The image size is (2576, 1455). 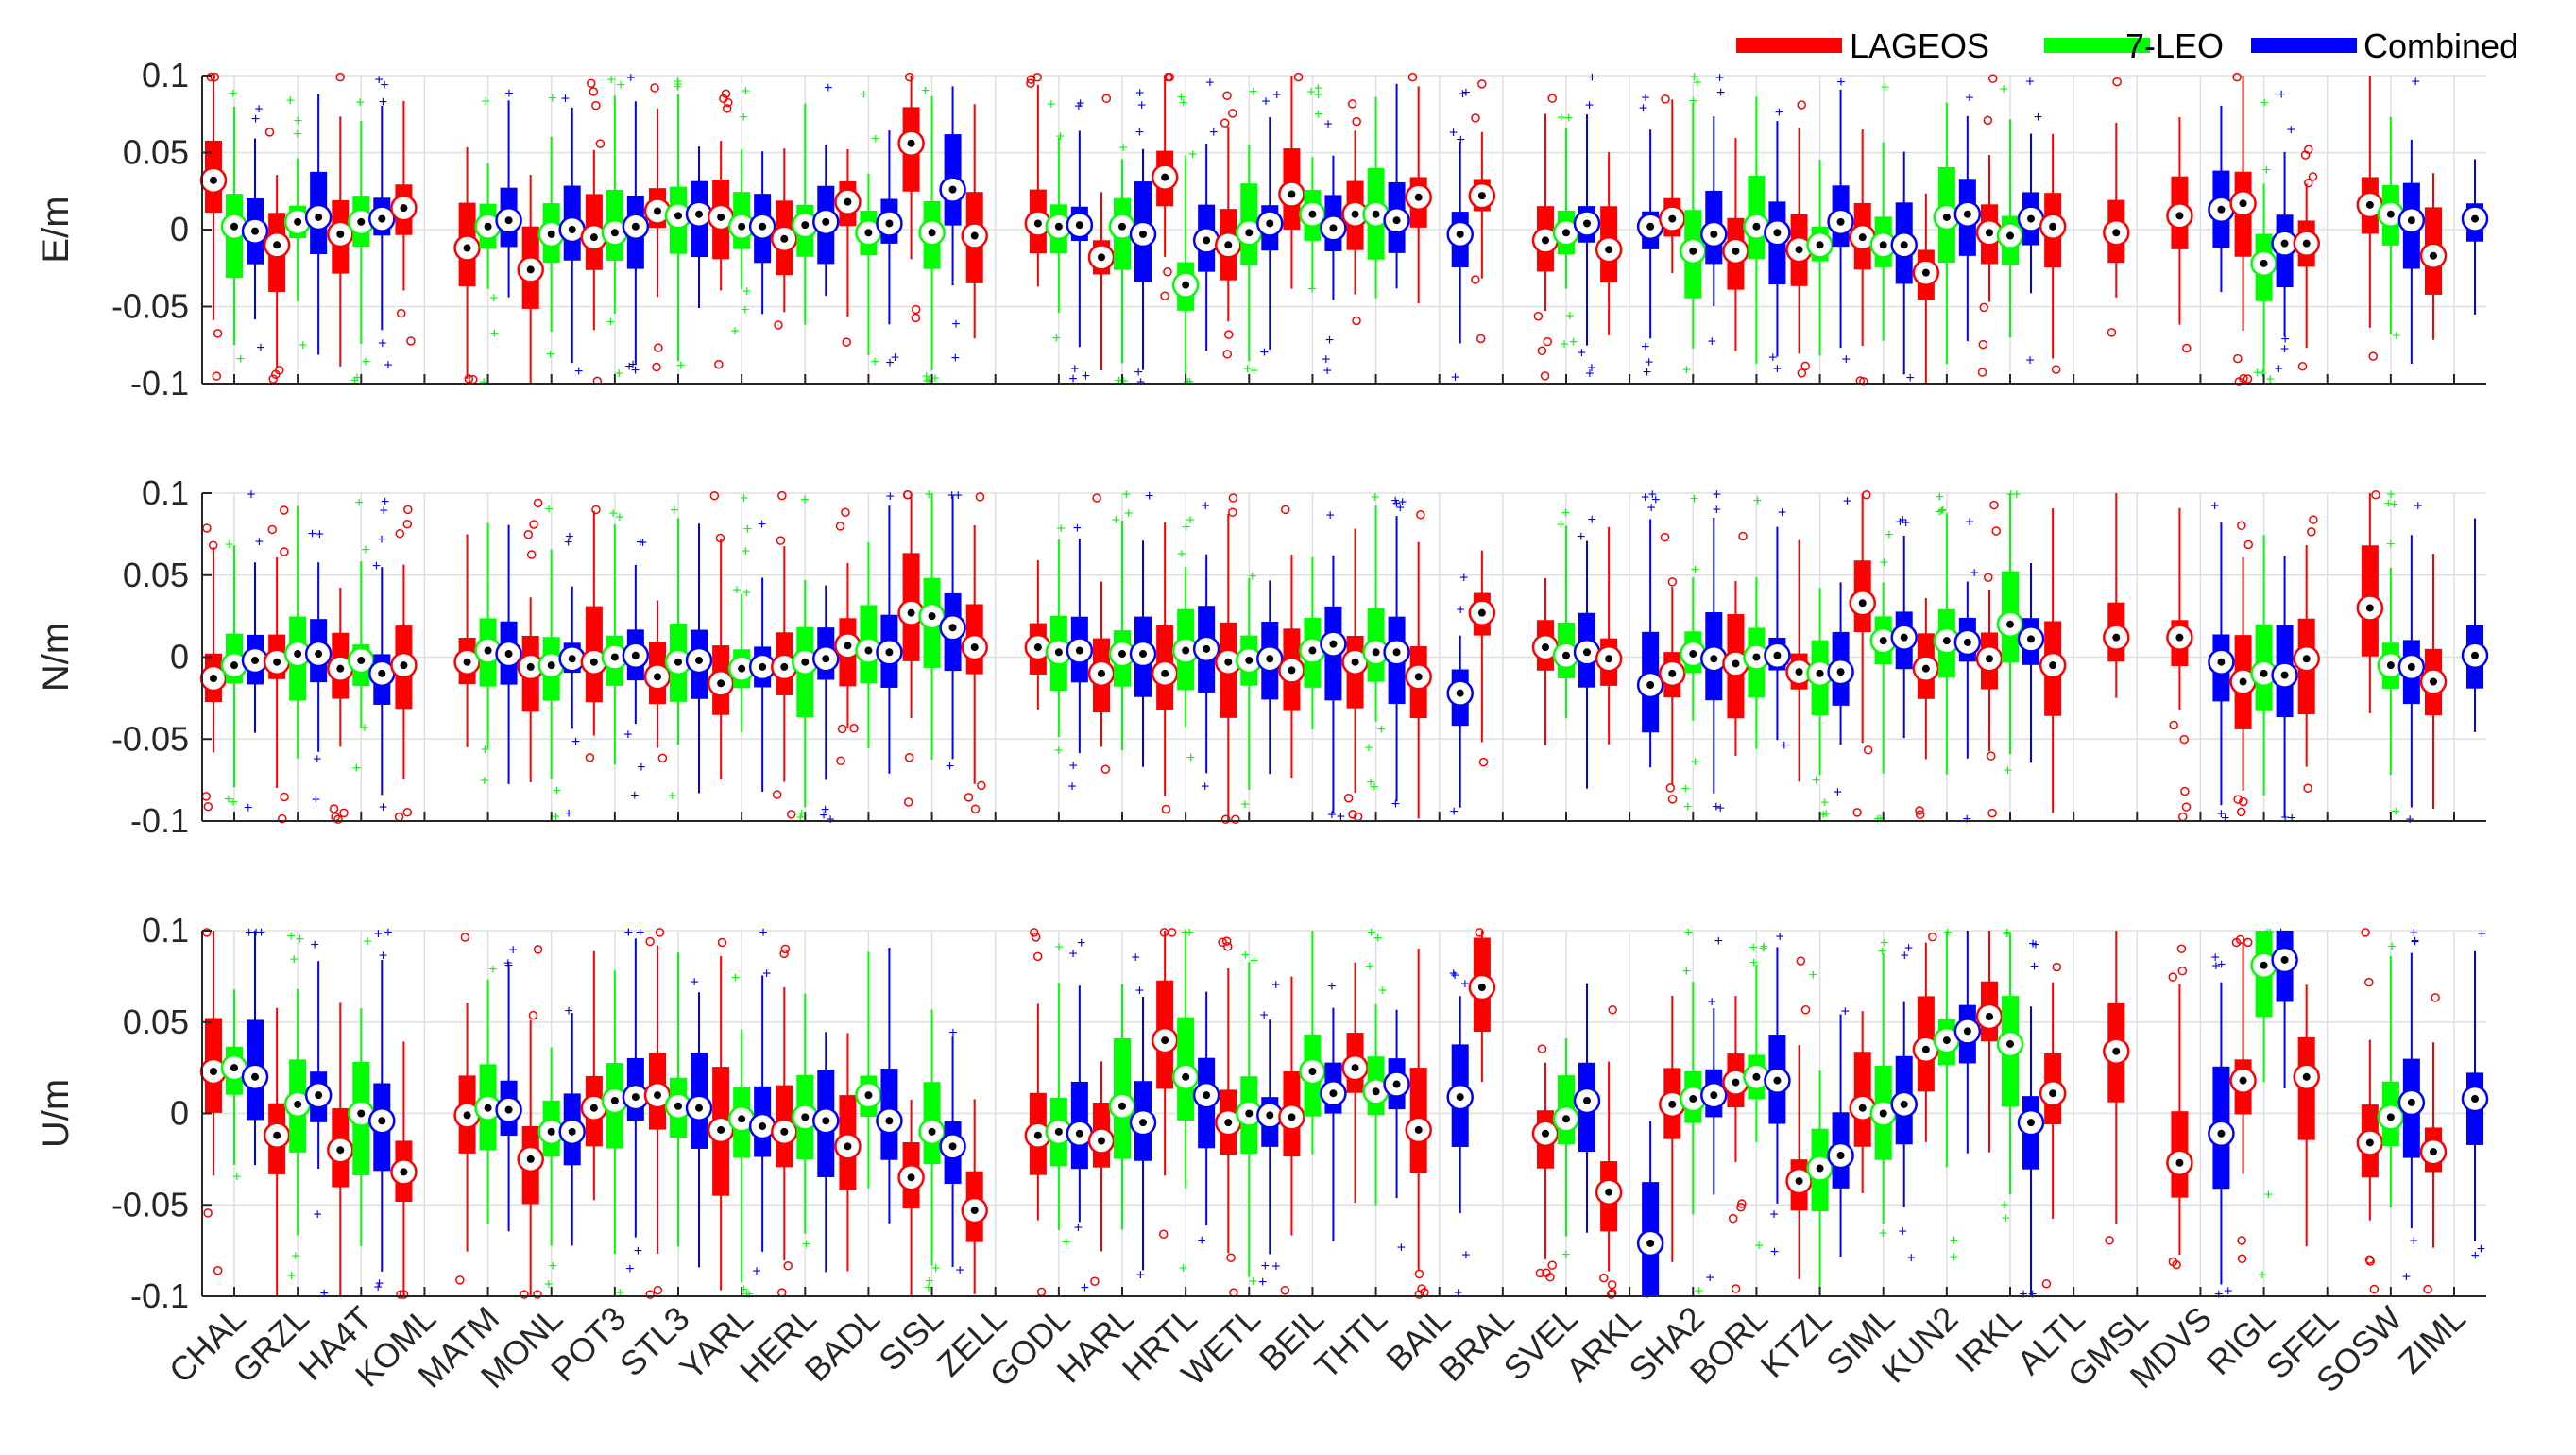 What do you see at coordinates (1546, 661) in the screenshot?
I see `box-lageos-svel` at bounding box center [1546, 661].